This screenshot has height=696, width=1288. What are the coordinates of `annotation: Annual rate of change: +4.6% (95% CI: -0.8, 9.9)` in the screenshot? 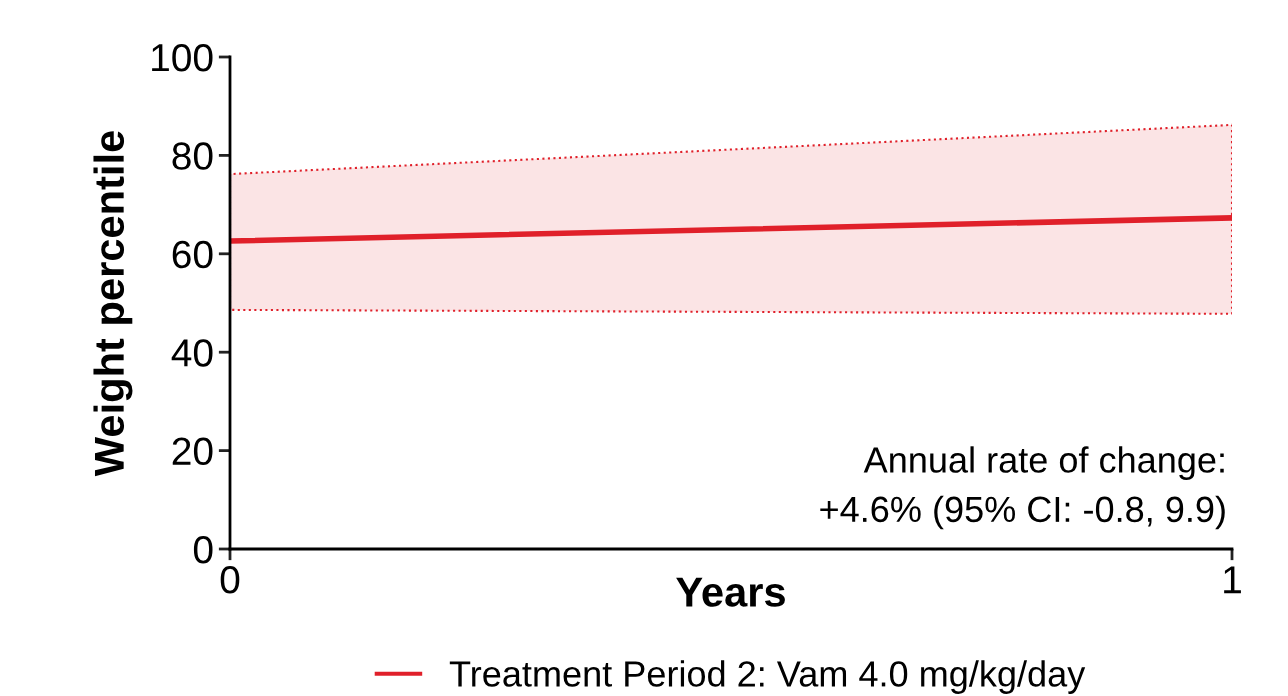 It's located at (1022, 488).